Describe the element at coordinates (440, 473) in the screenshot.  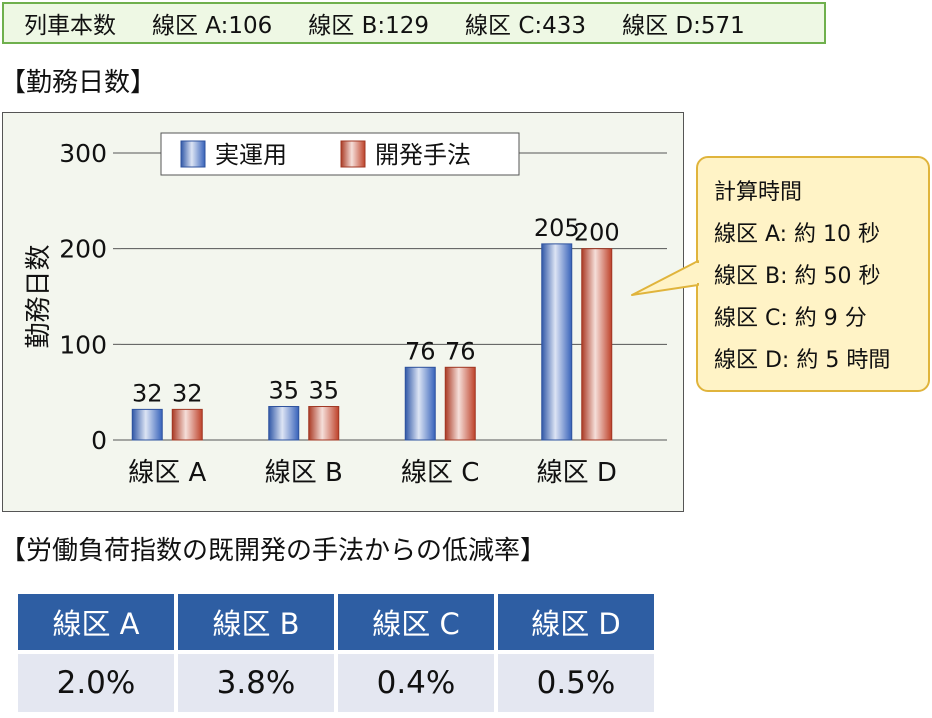
I see `x-tick-label: 線区 C` at that location.